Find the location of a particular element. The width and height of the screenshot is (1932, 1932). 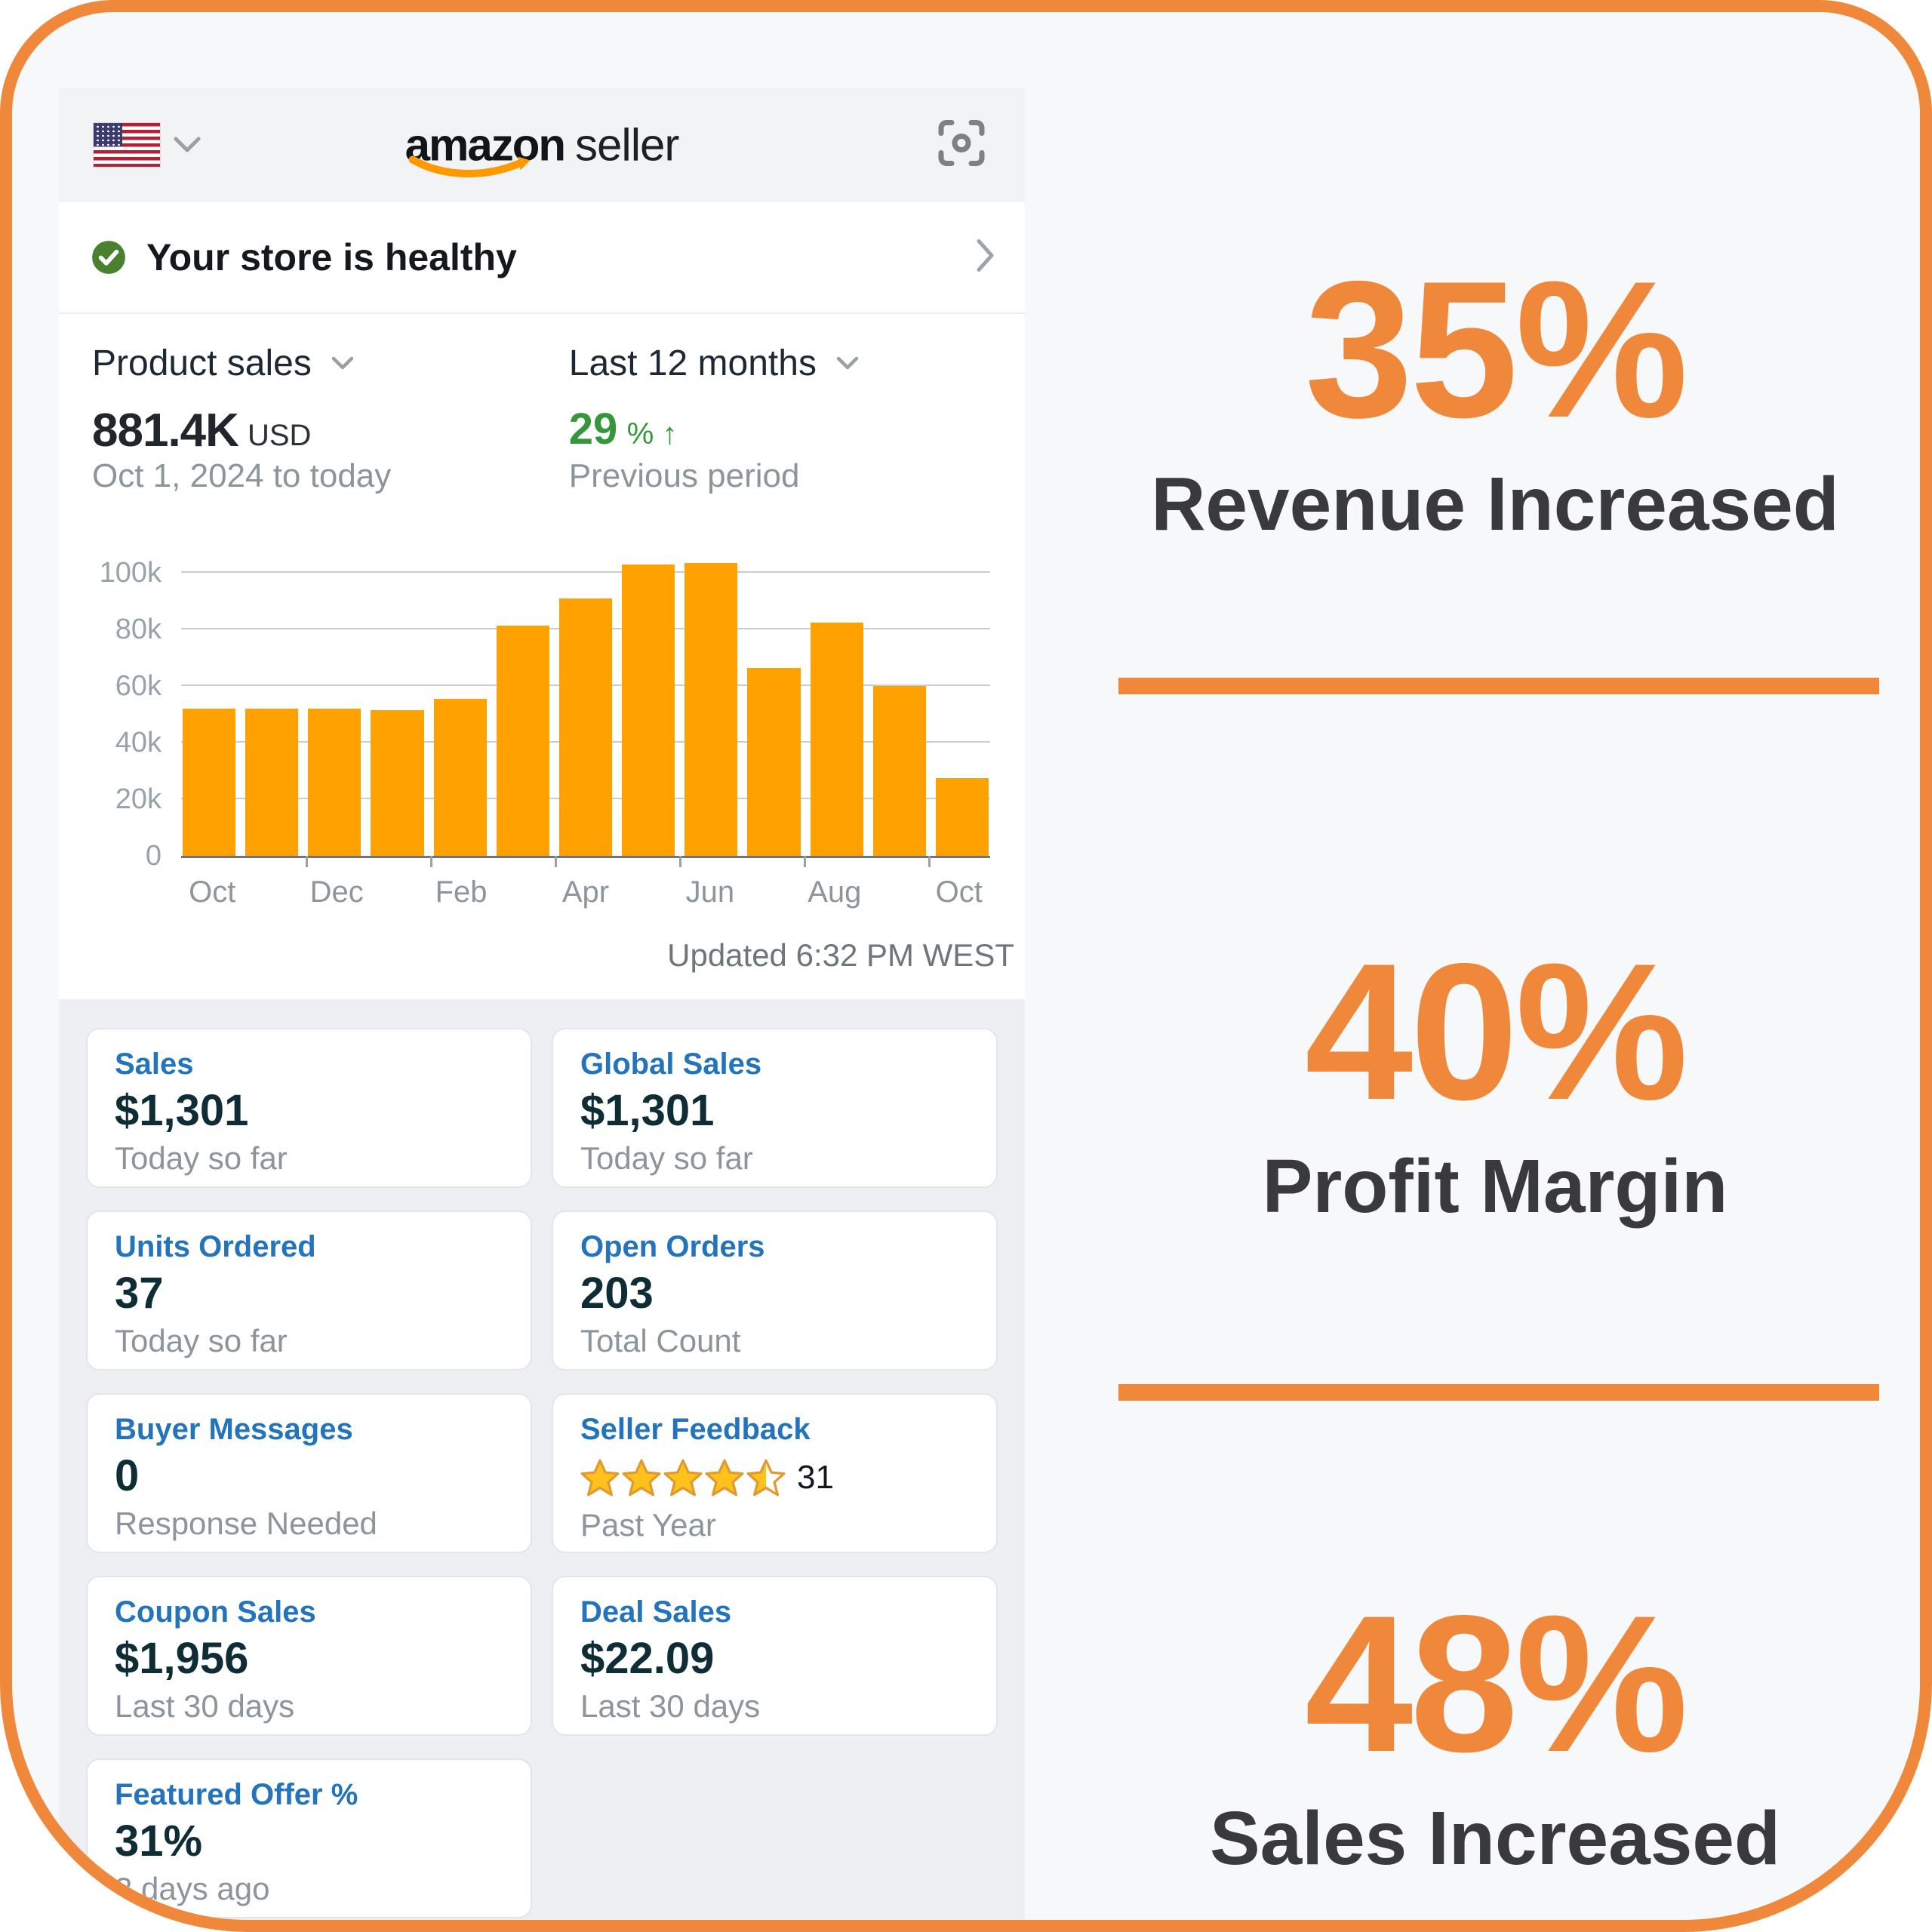

card-sales: Sales $1,301 Today so far is located at coordinates (309, 1108).